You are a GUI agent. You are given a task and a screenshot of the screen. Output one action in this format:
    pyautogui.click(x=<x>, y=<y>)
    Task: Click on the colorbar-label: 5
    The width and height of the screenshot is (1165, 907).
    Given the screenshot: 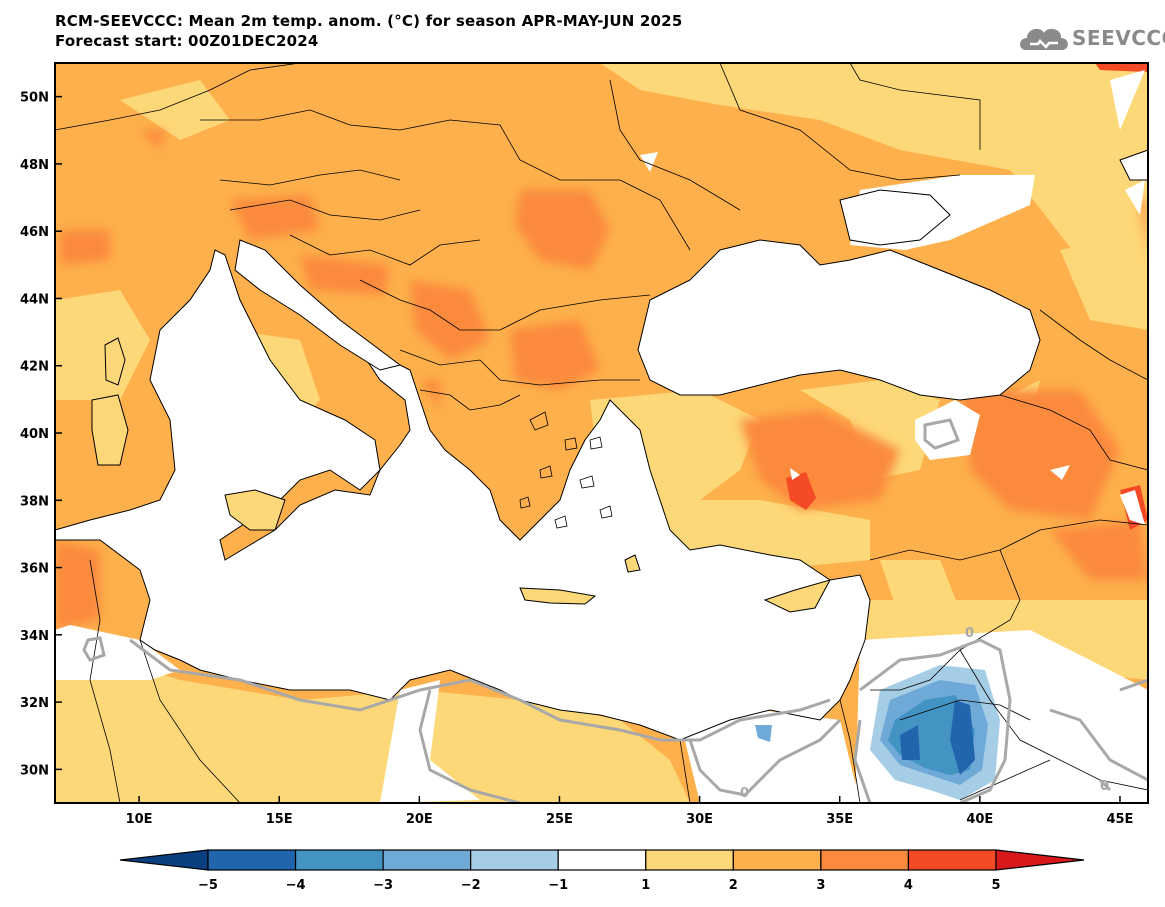 What is the action you would take?
    pyautogui.click(x=995, y=885)
    